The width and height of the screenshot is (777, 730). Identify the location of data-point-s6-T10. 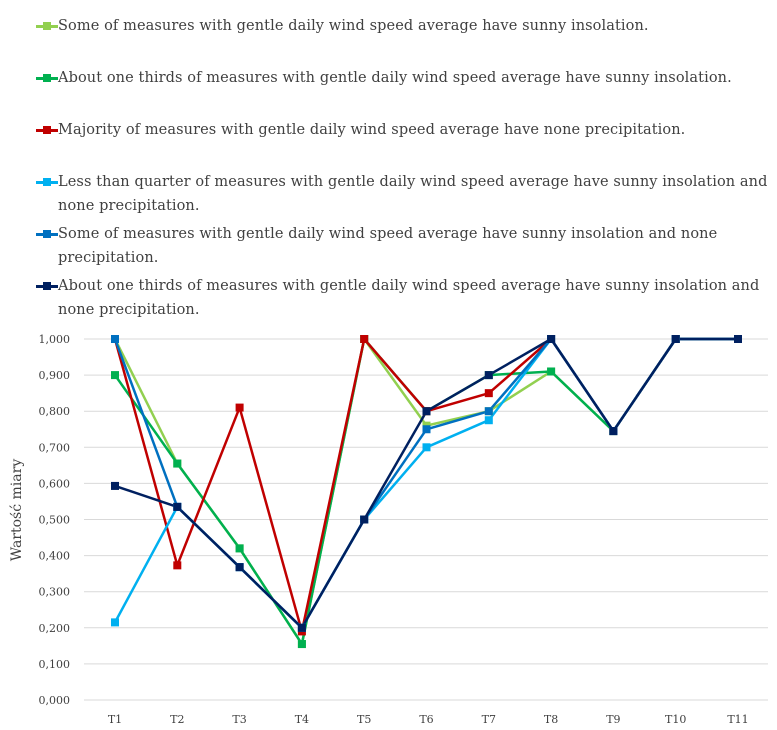
(675, 339).